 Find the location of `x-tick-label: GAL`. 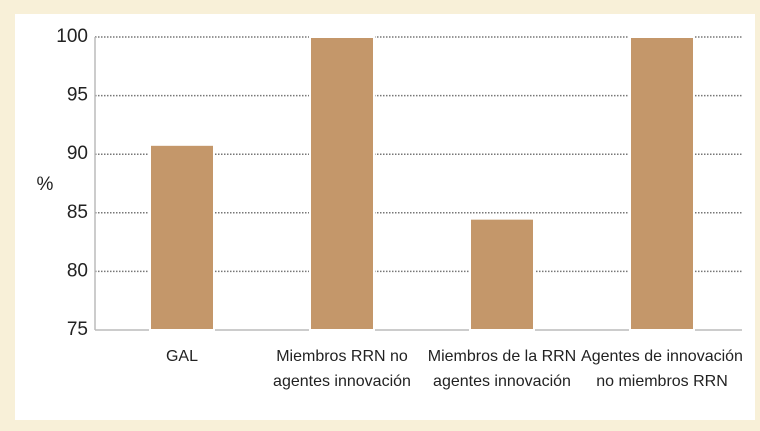

x-tick-label: GAL is located at coordinates (182, 356).